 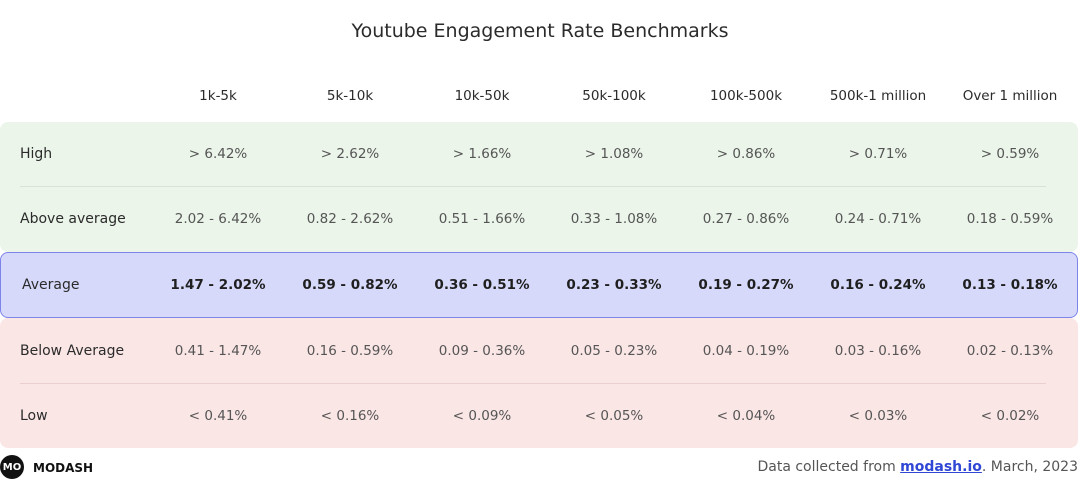 I want to click on table-cell: < 0.09%, so click(x=482, y=416).